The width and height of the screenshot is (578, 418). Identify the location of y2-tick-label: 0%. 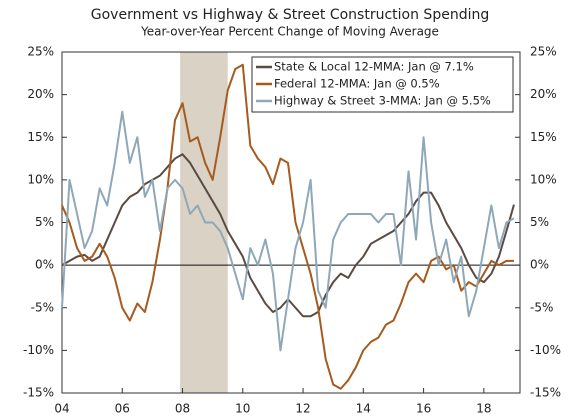
(539, 265).